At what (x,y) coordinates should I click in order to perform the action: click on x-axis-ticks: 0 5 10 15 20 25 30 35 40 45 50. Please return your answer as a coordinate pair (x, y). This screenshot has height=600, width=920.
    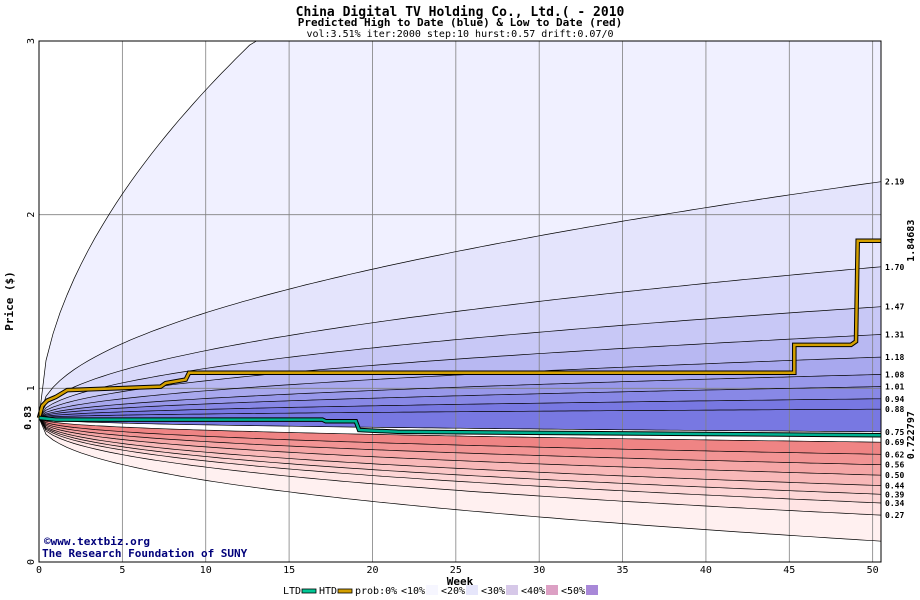
    Looking at the image, I should click on (457, 570).